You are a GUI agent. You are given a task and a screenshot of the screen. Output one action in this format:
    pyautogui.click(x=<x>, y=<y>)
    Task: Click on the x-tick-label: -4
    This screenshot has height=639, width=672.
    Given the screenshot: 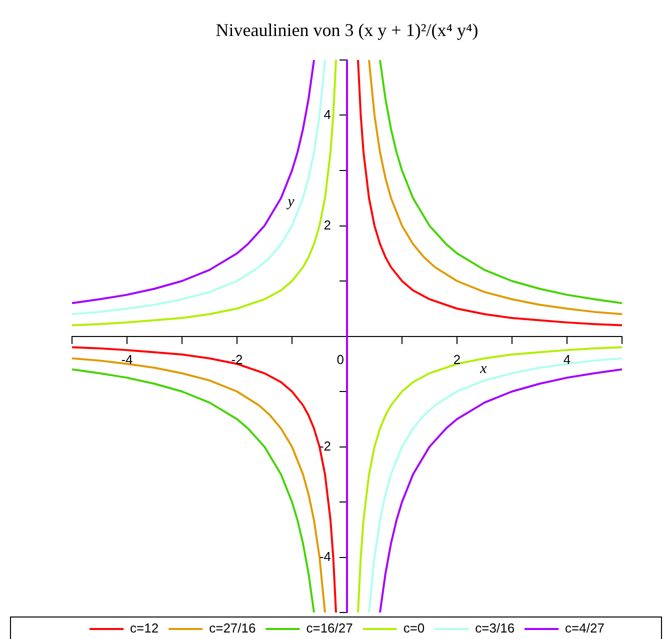 What is the action you would take?
    pyautogui.click(x=127, y=359)
    